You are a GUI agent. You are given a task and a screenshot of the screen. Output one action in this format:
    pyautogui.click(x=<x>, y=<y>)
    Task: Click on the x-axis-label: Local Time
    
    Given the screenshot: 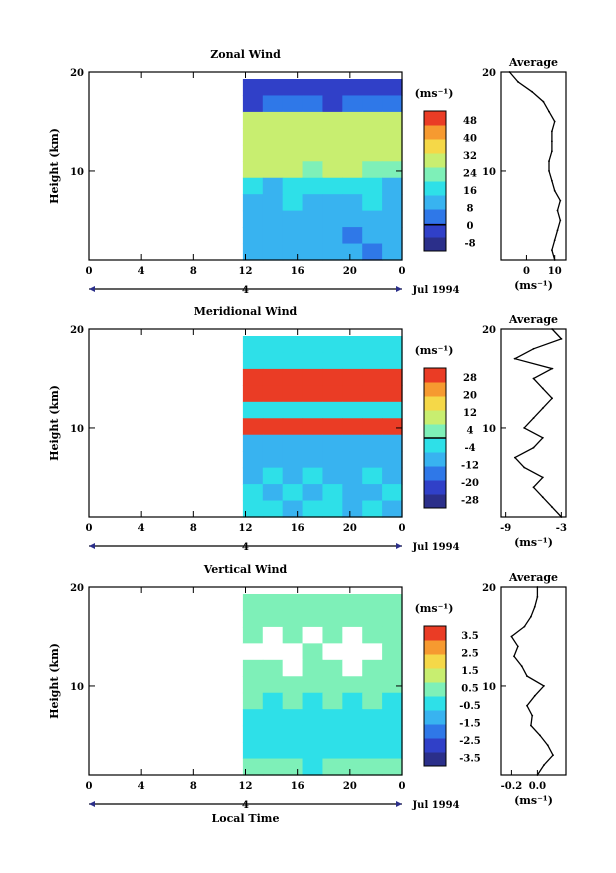 What is the action you would take?
    pyautogui.click(x=246, y=818)
    